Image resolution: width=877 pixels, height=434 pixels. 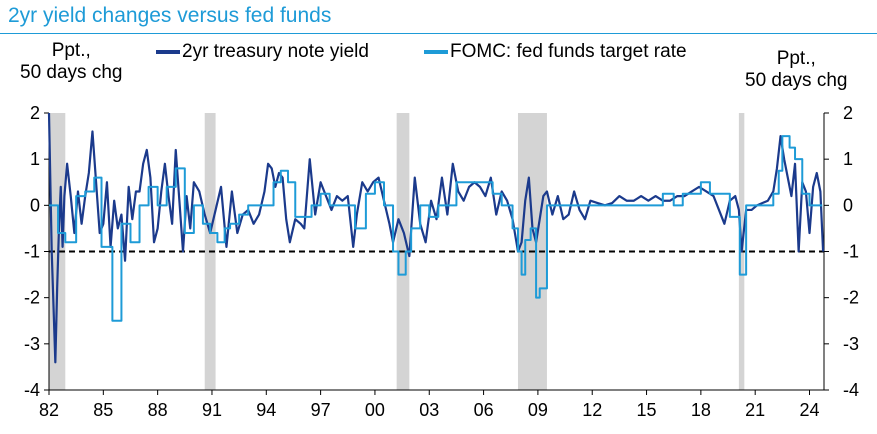 I want to click on left-y-tick-label: -4, so click(x=32, y=390).